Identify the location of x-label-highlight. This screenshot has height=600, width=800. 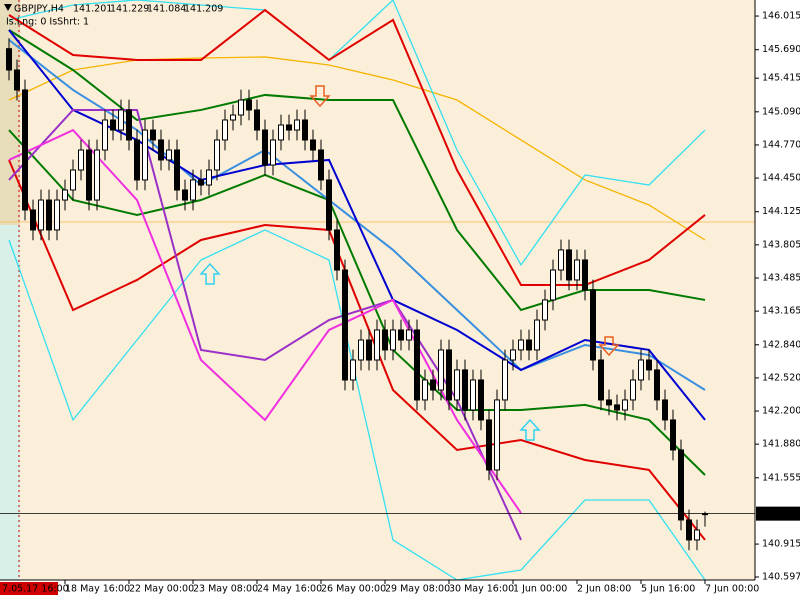
(29, 588).